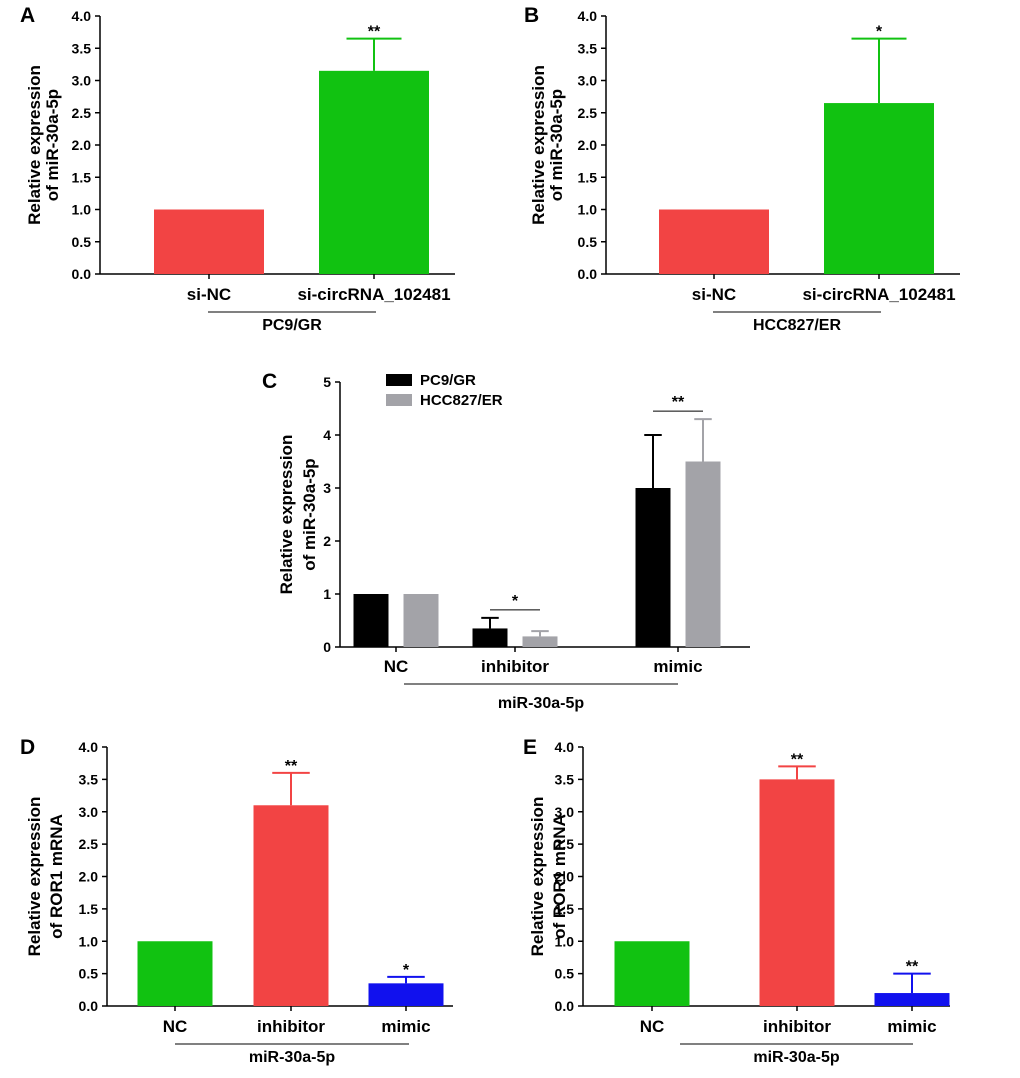 This screenshot has width=1020, height=1078. Describe the element at coordinates (327, 435) in the screenshot. I see `y-tick-label: 4` at that location.